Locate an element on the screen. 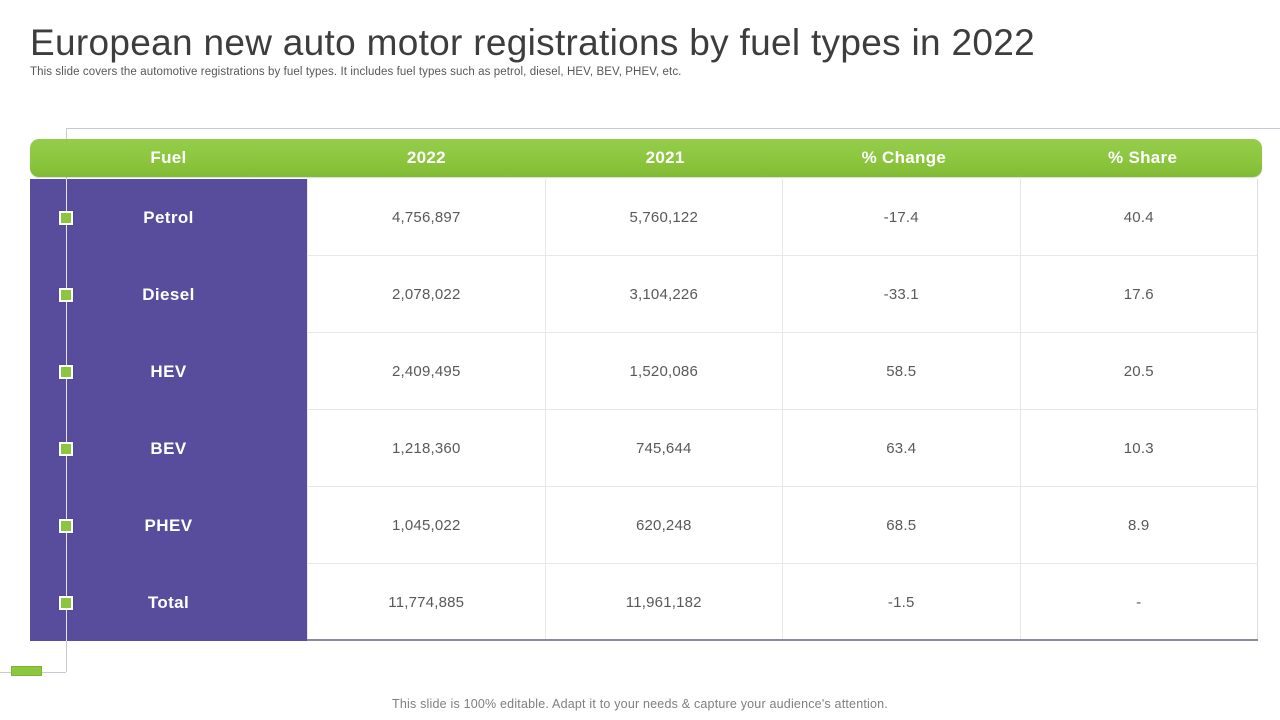 Image resolution: width=1280 pixels, height=720 pixels. table-cell: 58.5 is located at coordinates (901, 371).